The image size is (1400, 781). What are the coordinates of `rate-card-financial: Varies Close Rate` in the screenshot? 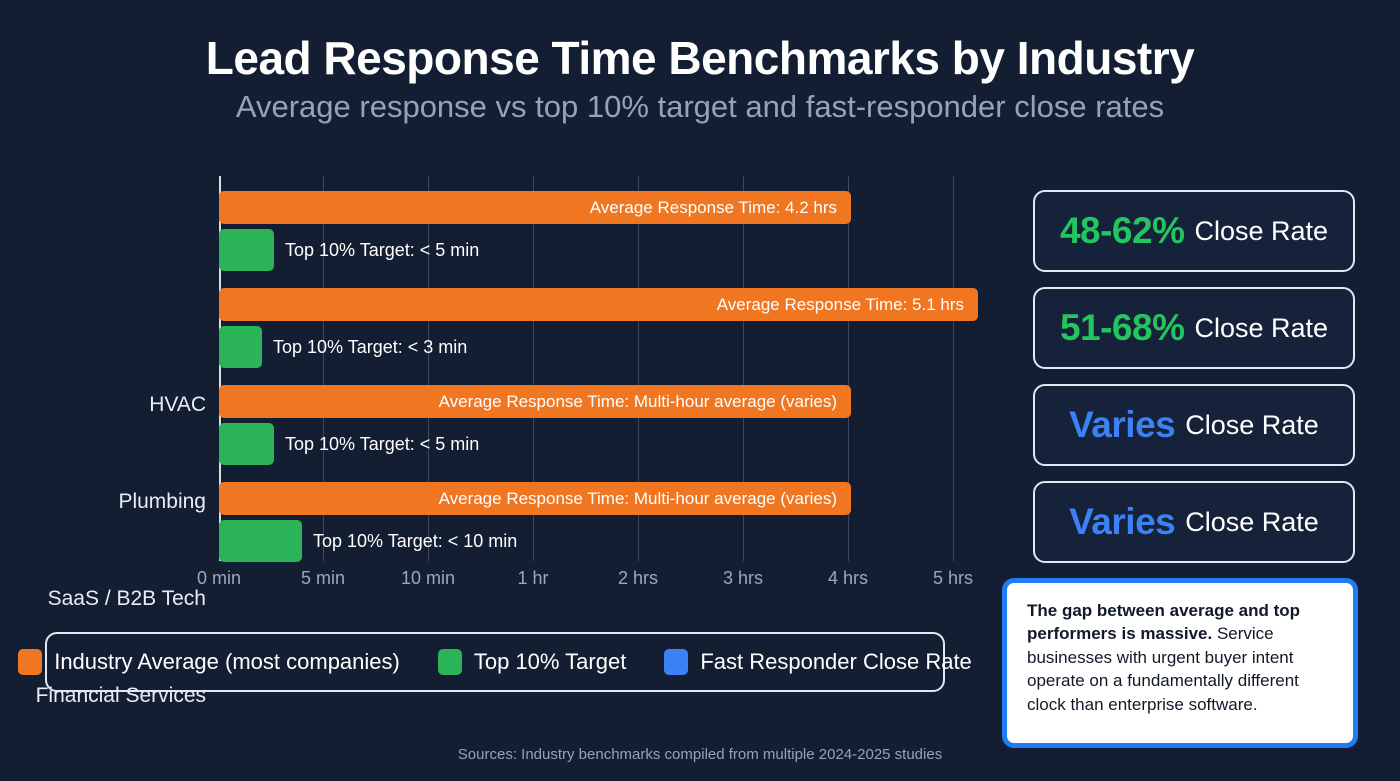 It's located at (1194, 522).